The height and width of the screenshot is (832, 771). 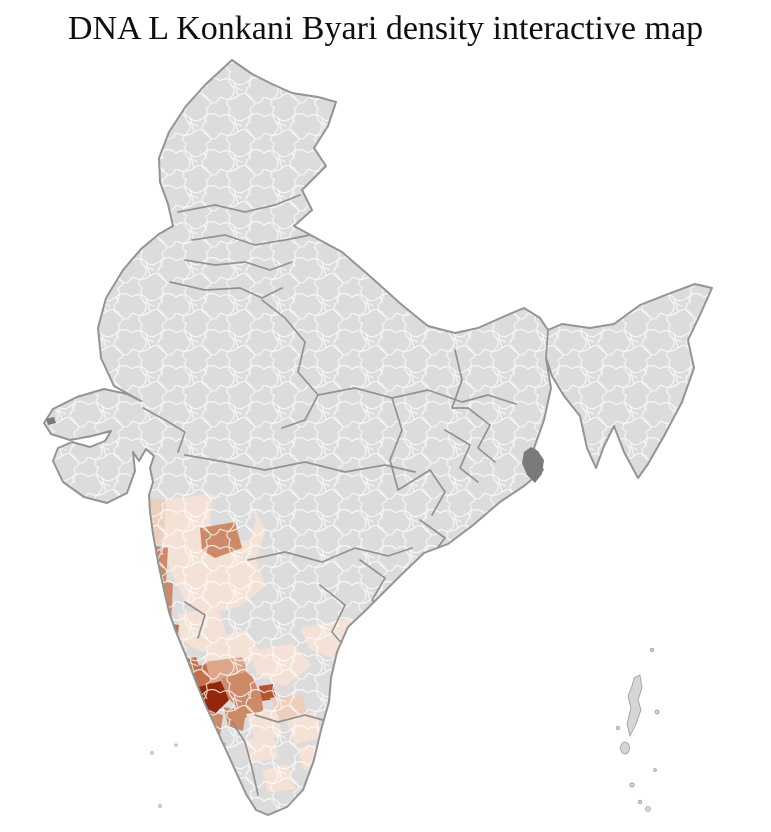 I want to click on kutch-islet, so click(x=51, y=421).